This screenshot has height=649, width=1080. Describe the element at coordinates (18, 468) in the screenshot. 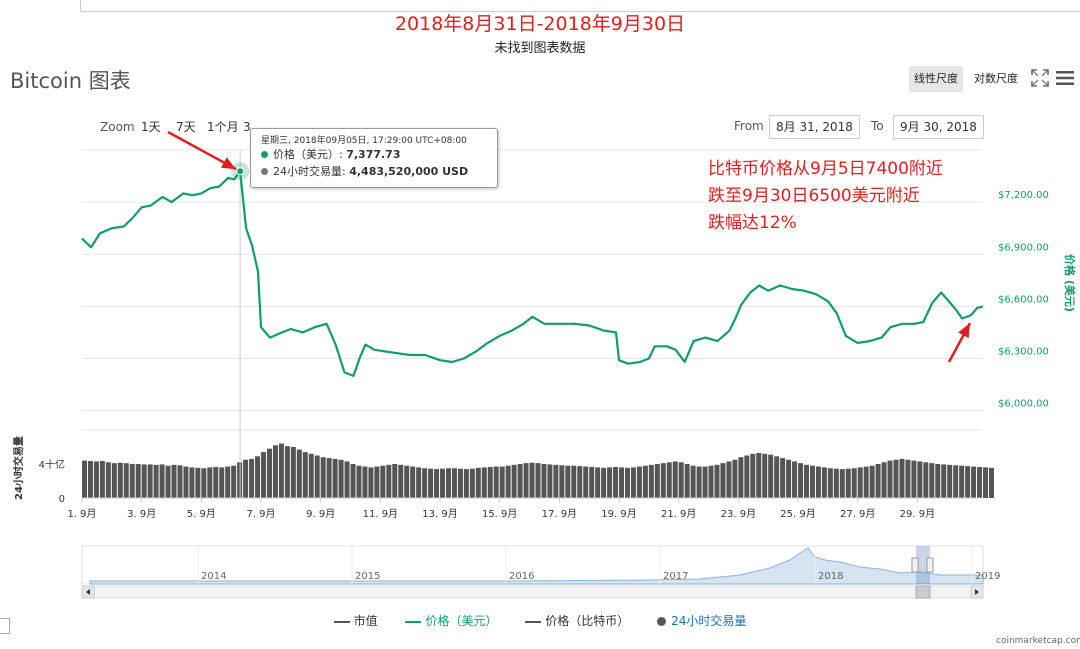

I see `volume-axis-title: 24小时交易量` at that location.